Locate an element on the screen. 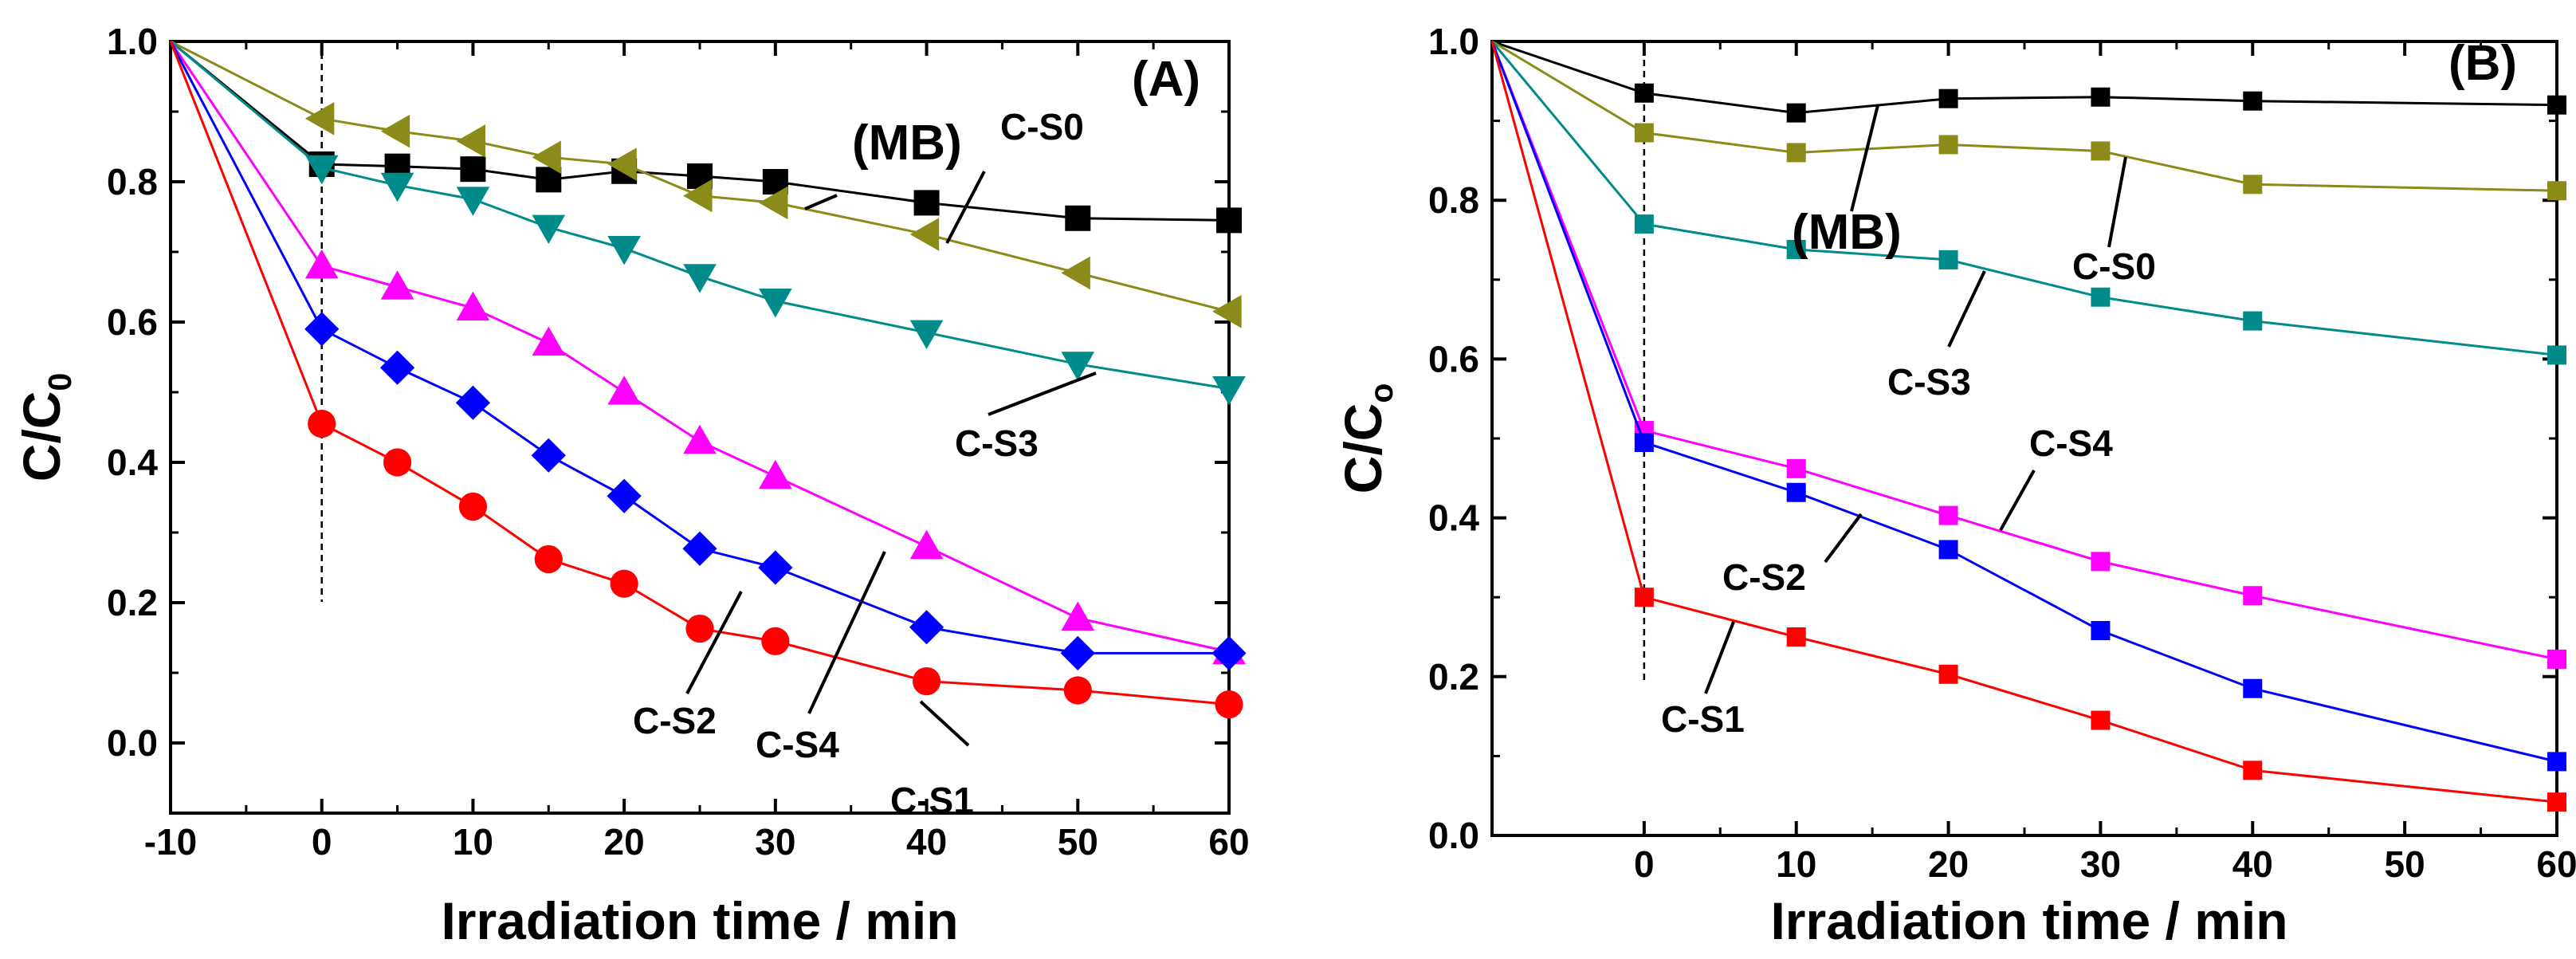 This screenshot has height=959, width=2576. panel-label: (B) is located at coordinates (2482, 63).